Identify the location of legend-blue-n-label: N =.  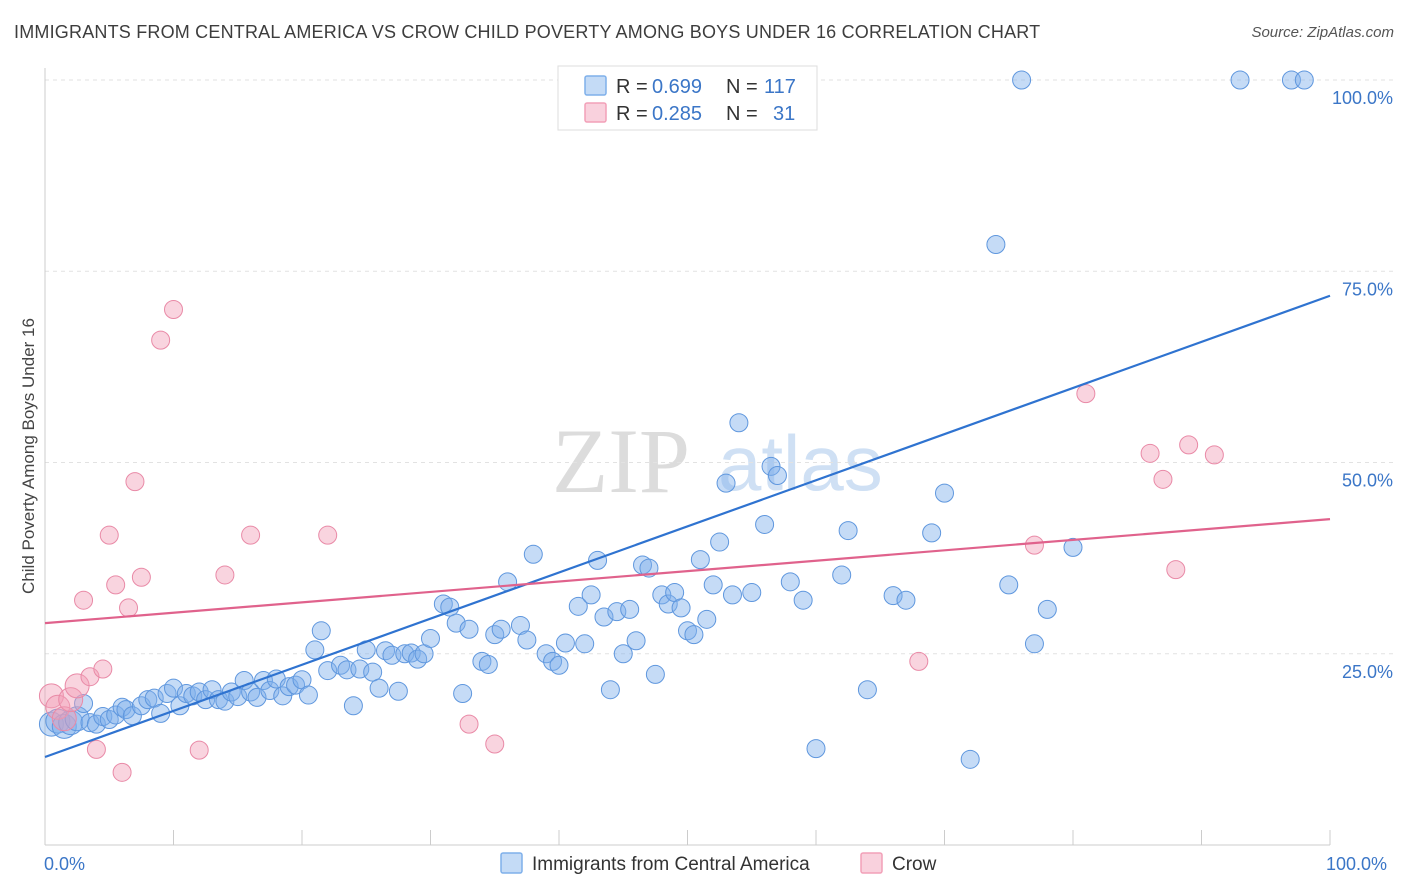
(744, 87).